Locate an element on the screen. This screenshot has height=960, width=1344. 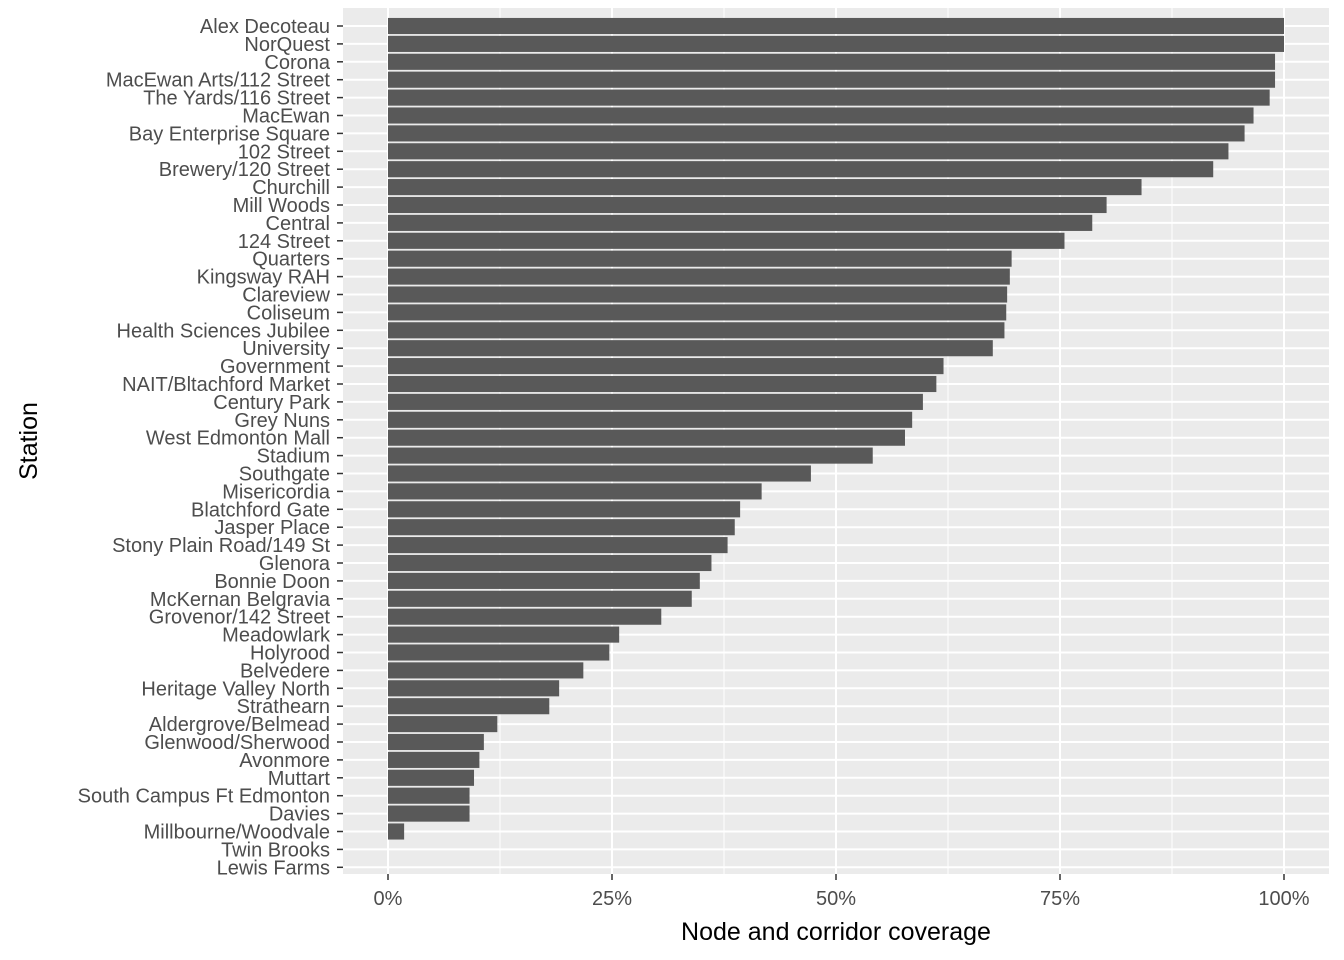
y-tick-label: Glenwood/Sherwood is located at coordinates (237, 743).